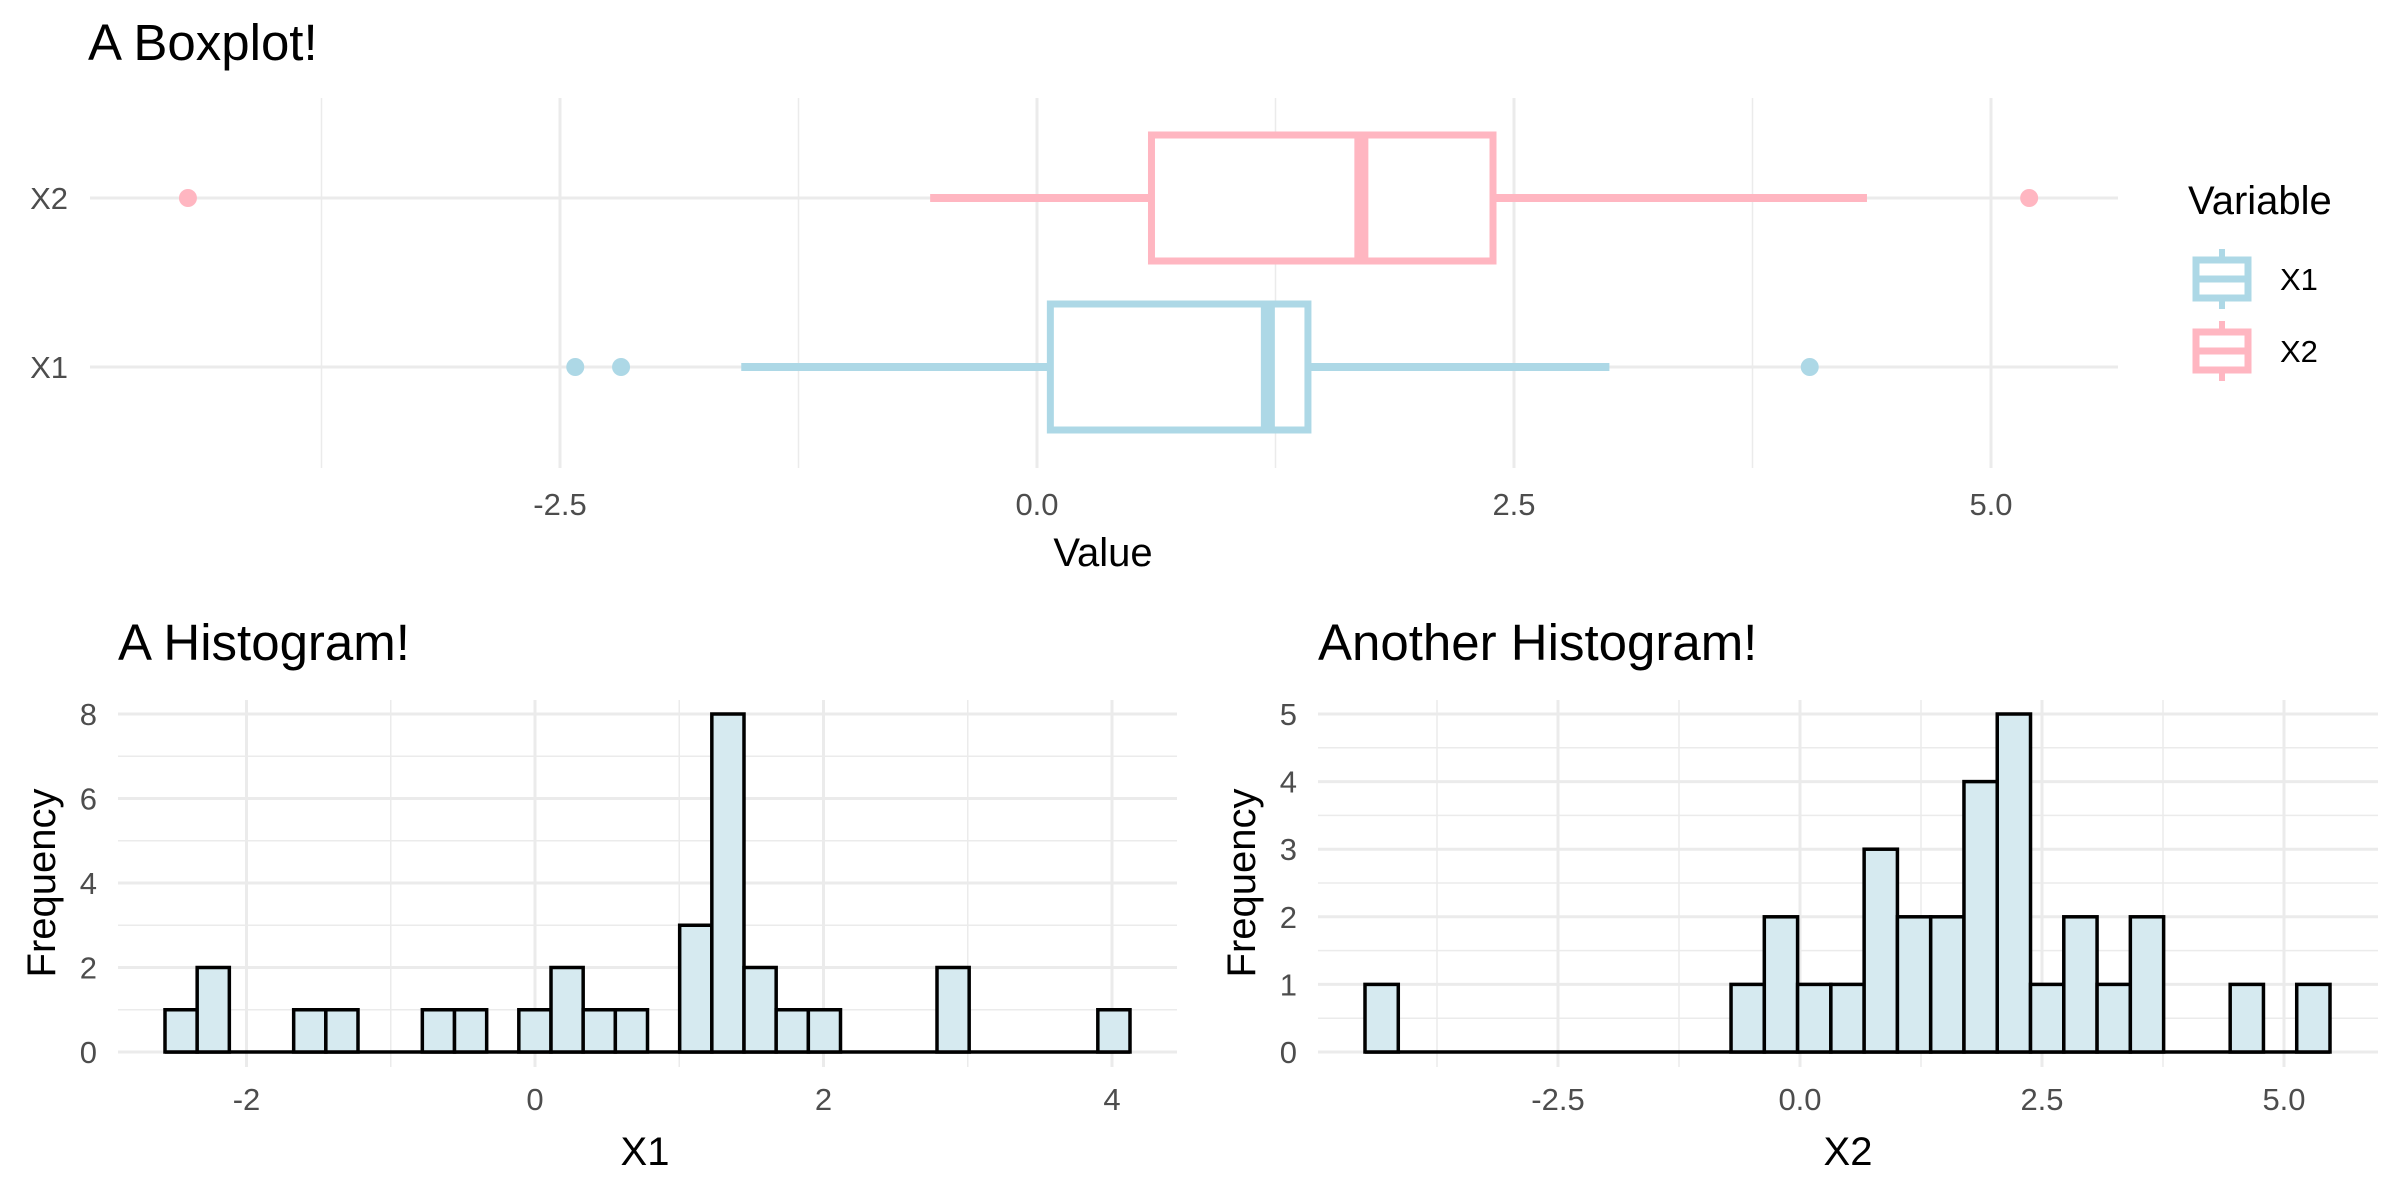 This screenshot has height=1200, width=2400. Describe the element at coordinates (49, 367) in the screenshot. I see `y-tick-label: X1` at that location.